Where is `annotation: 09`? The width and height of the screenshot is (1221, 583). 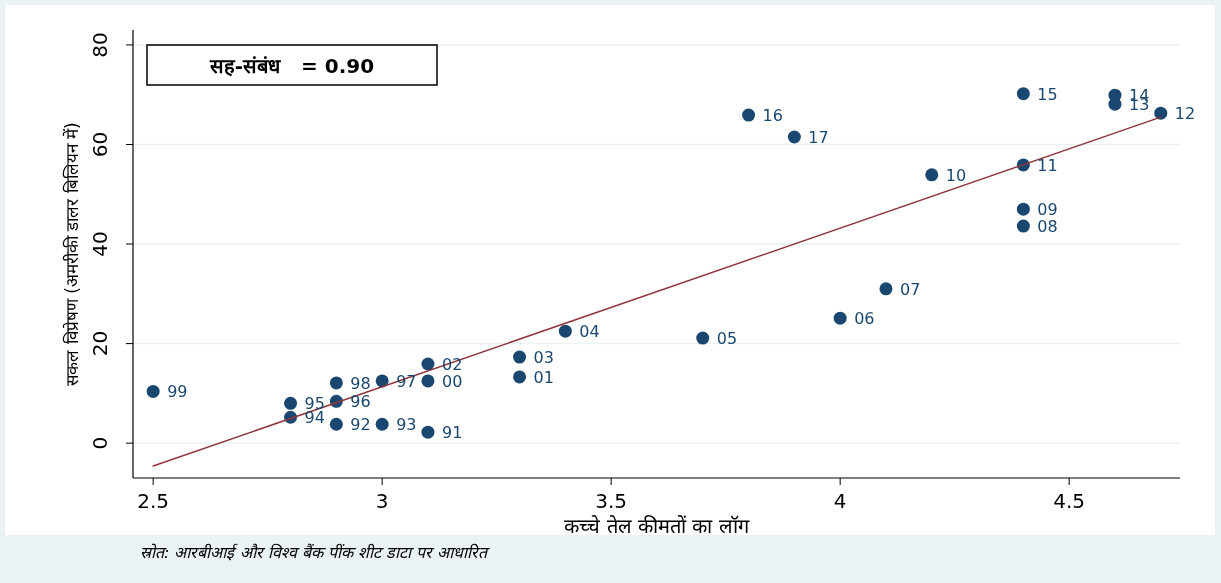 annotation: 09 is located at coordinates (1047, 210).